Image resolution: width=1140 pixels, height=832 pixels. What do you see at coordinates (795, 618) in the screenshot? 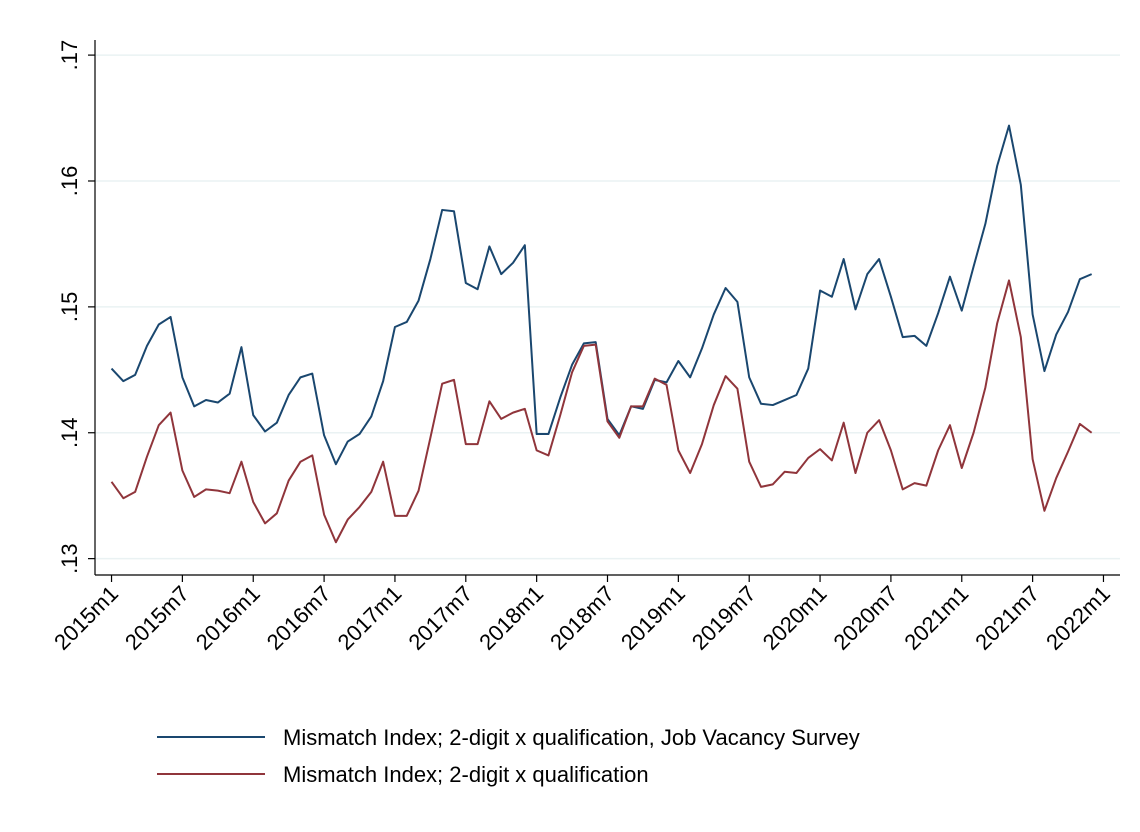
I see `x-tick-label: 2020m1` at bounding box center [795, 618].